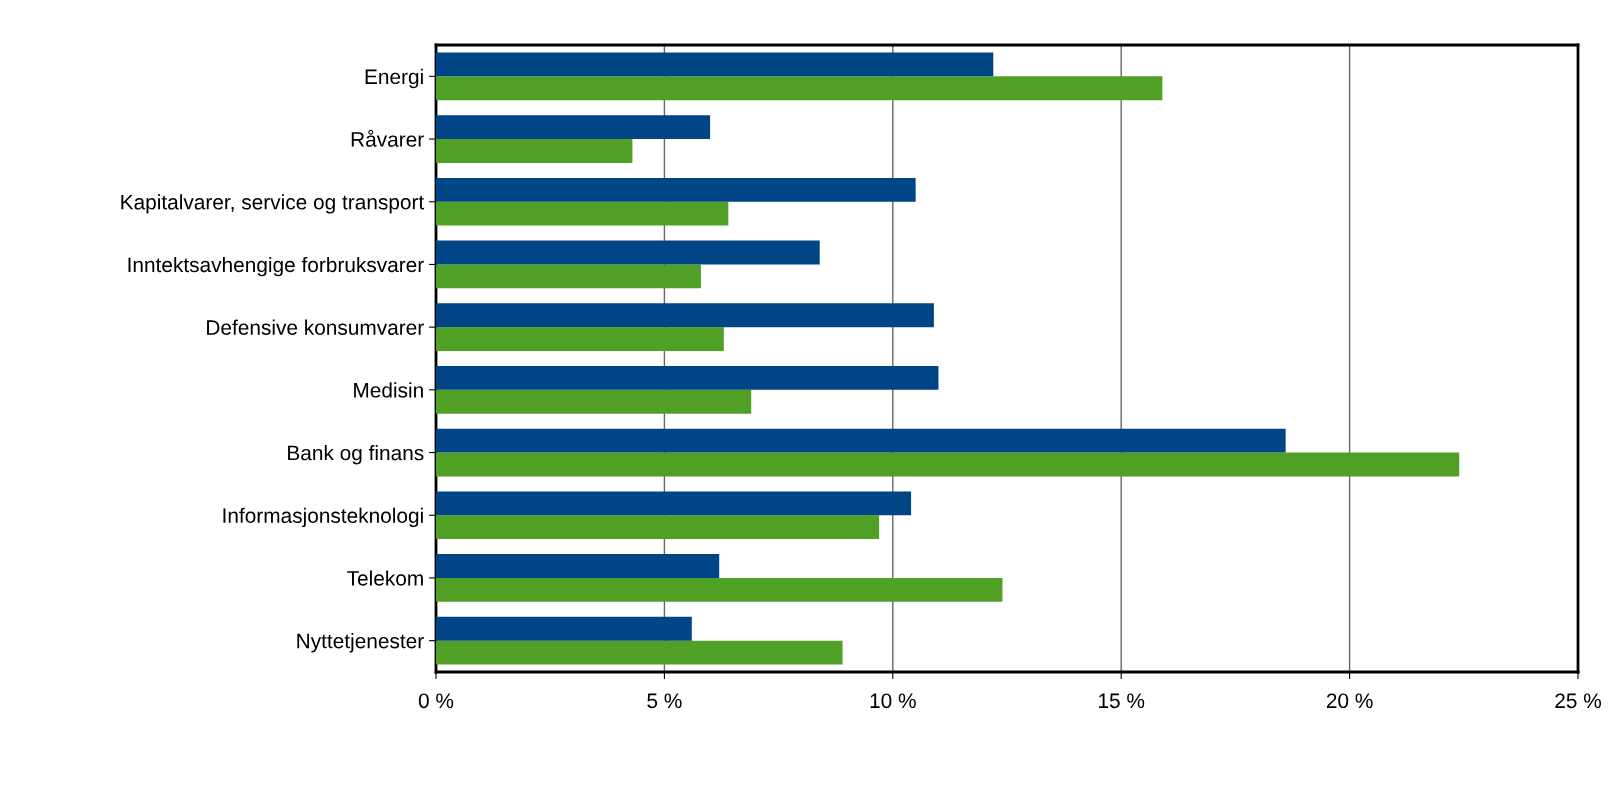 The image size is (1622, 810). I want to click on y-tick-label: Energi, so click(394, 78).